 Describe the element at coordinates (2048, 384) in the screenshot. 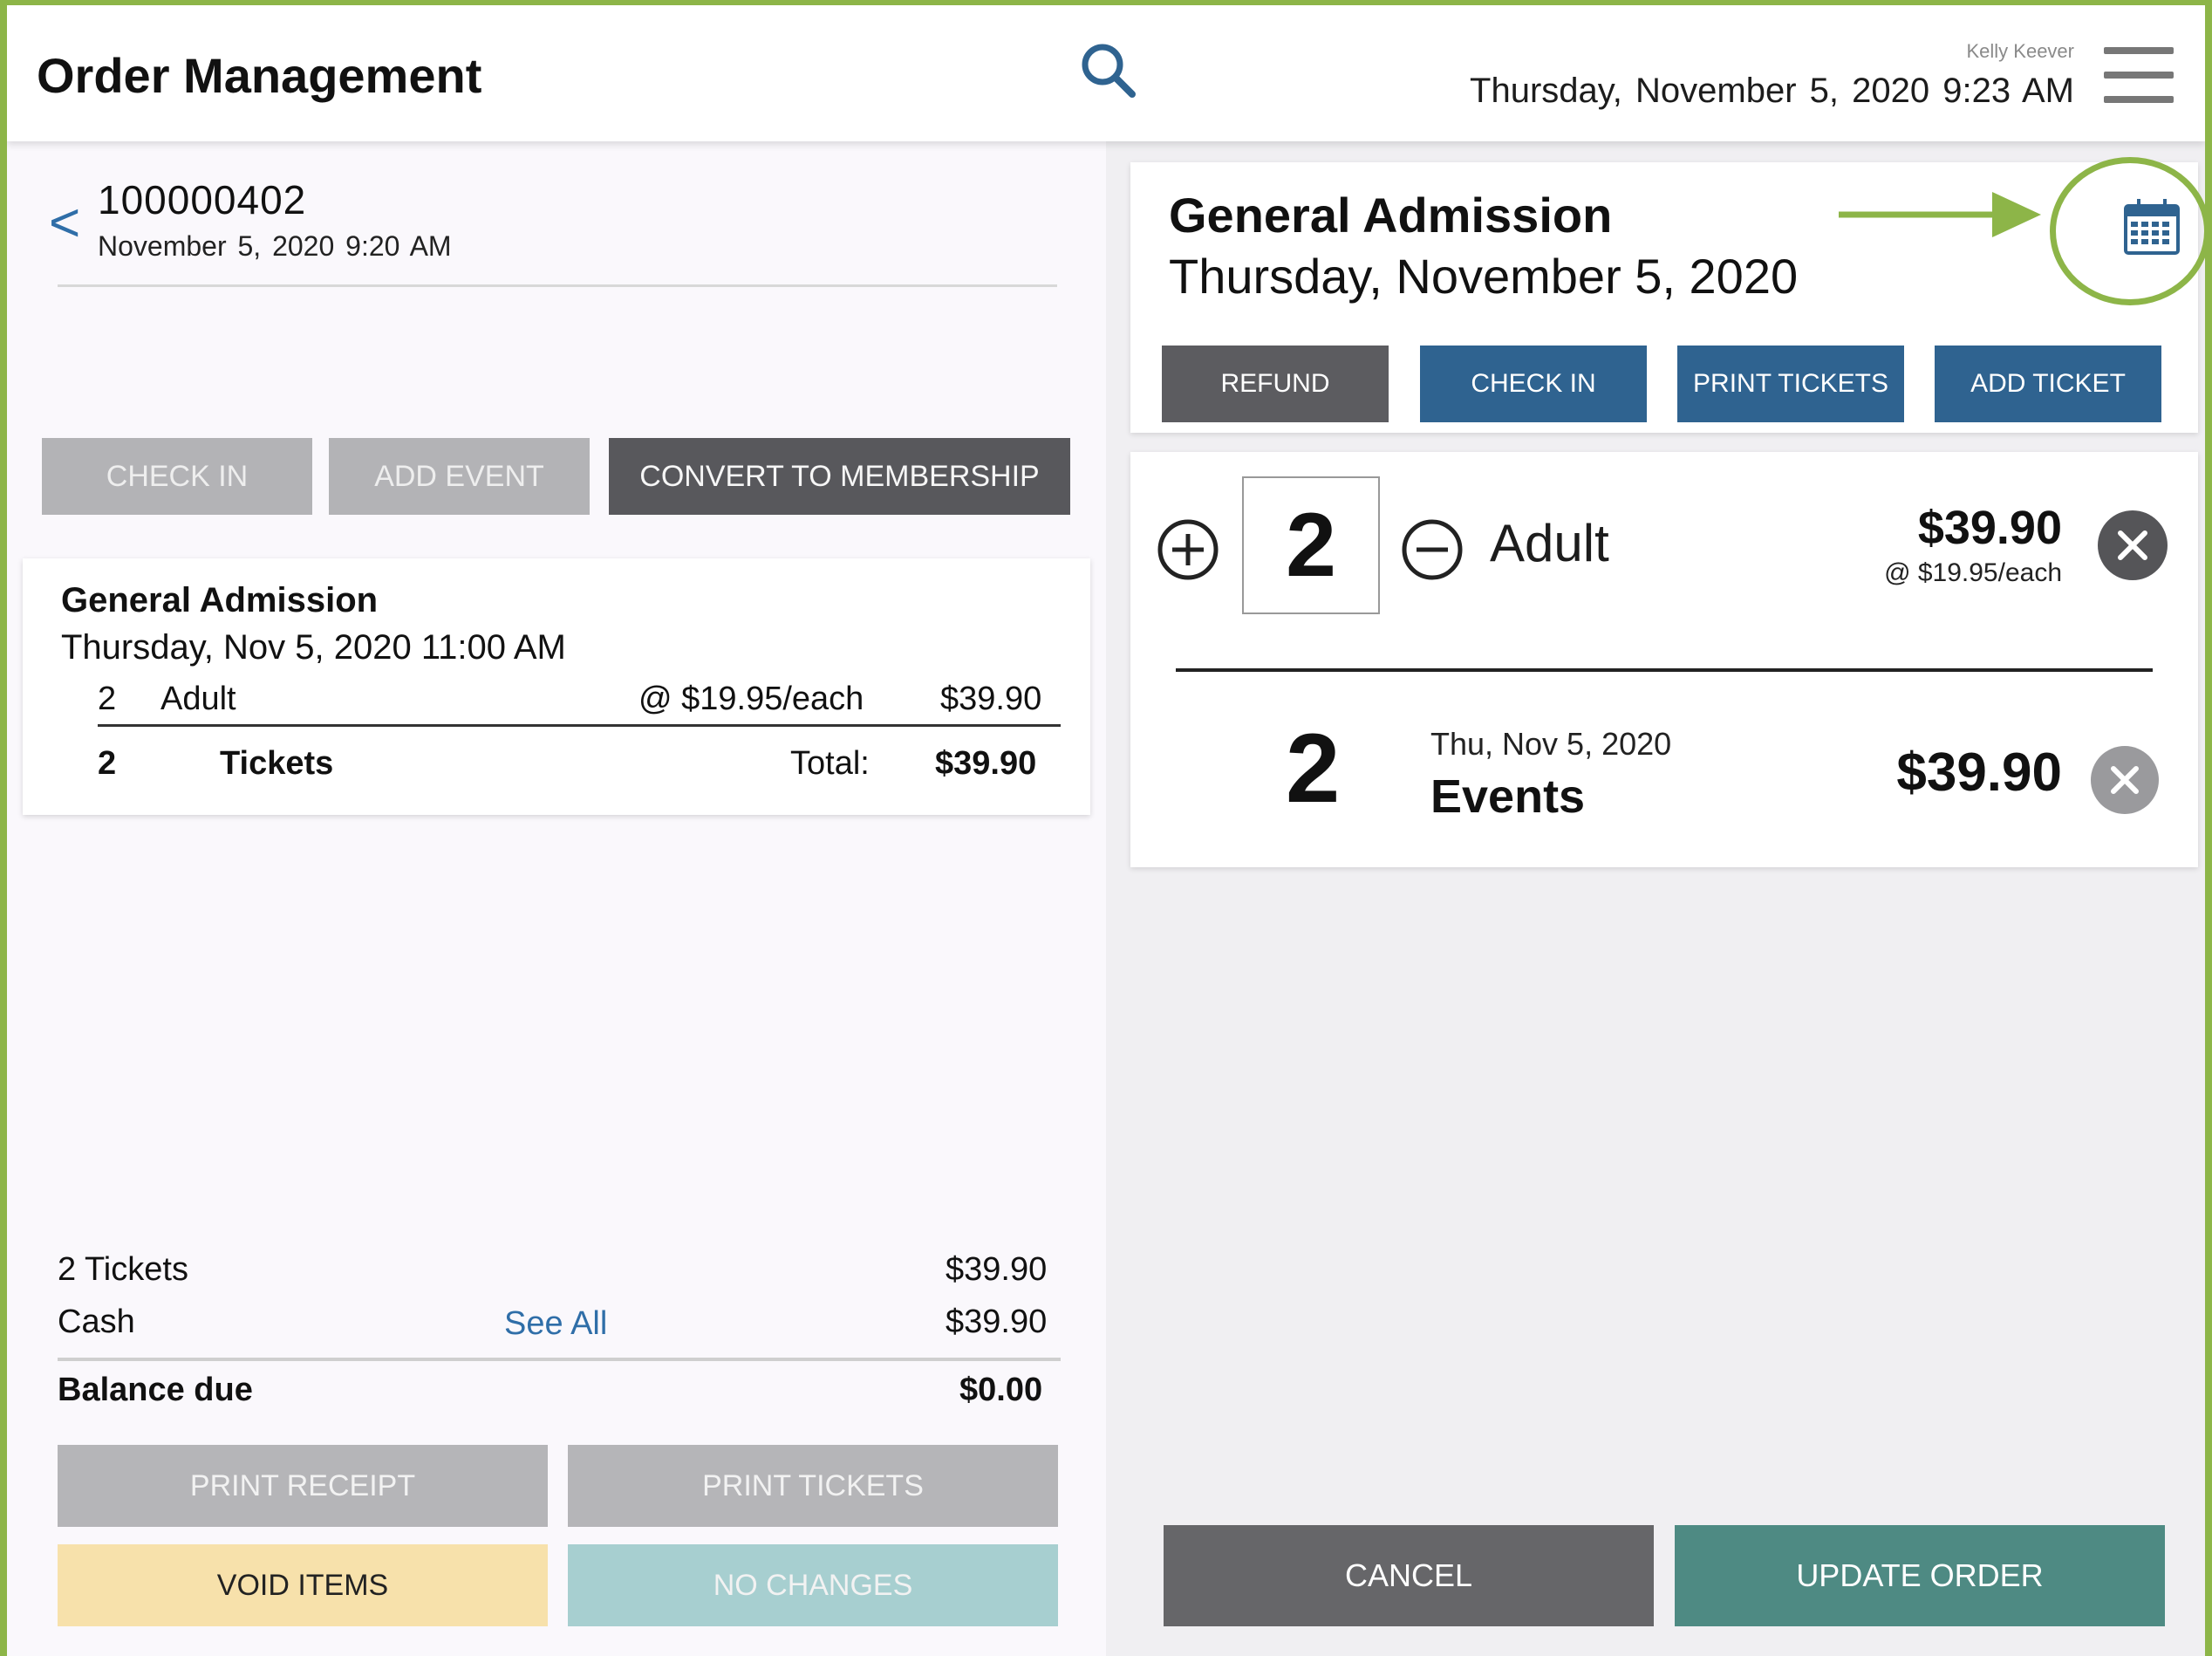

I see `add-ticket-button: ADD TICKET` at that location.